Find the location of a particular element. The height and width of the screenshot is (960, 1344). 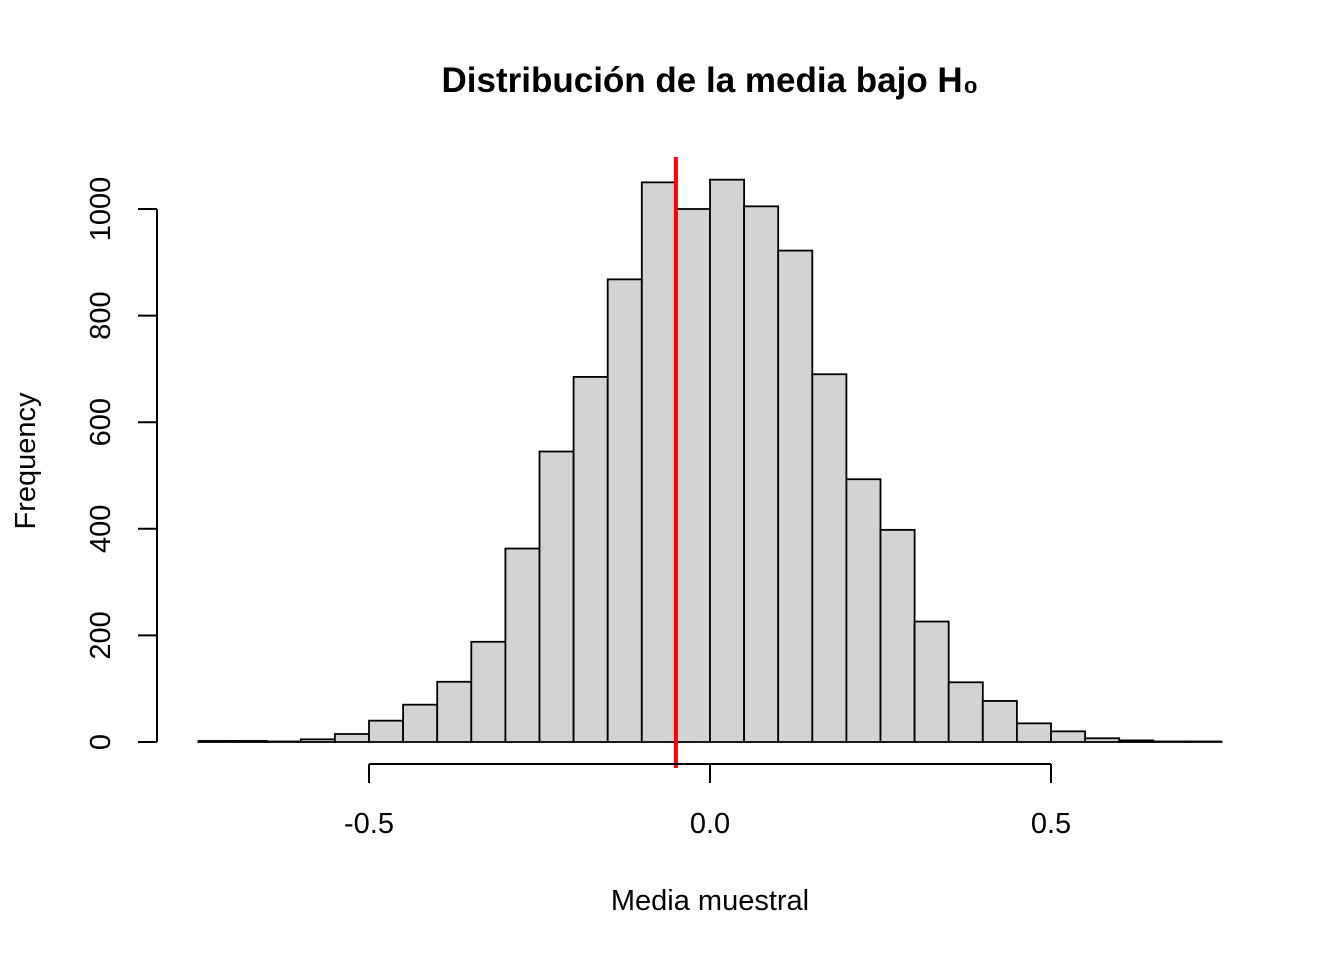

y-tick-label: 400 is located at coordinates (101, 529).